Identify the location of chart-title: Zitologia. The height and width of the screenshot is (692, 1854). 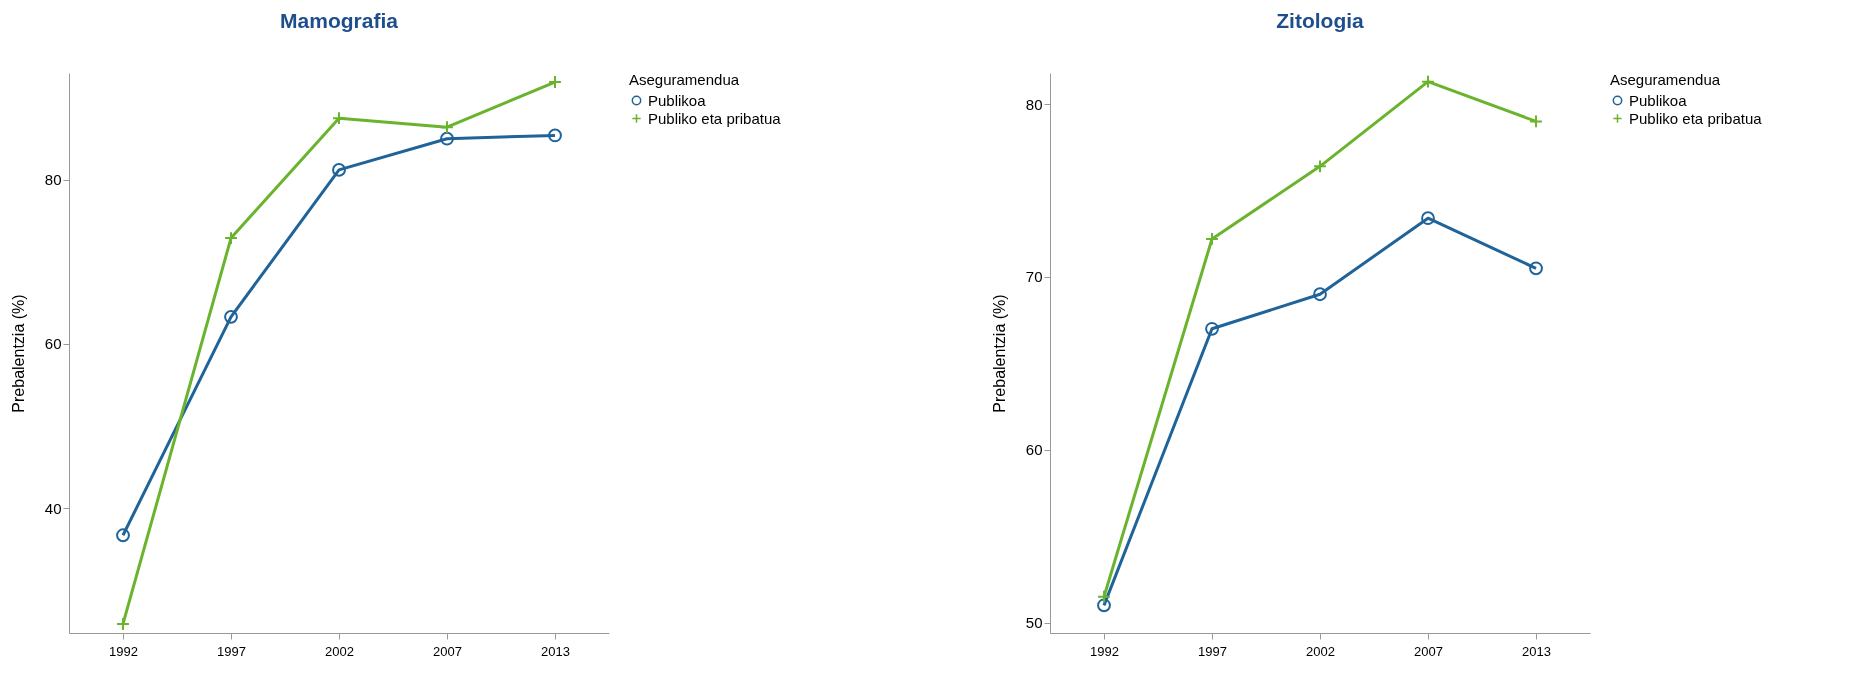
(1320, 20).